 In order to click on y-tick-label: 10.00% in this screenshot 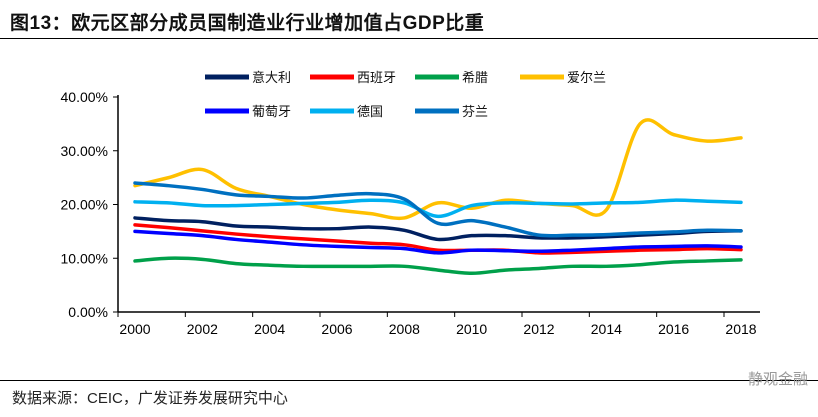, I will do `click(84, 258)`.